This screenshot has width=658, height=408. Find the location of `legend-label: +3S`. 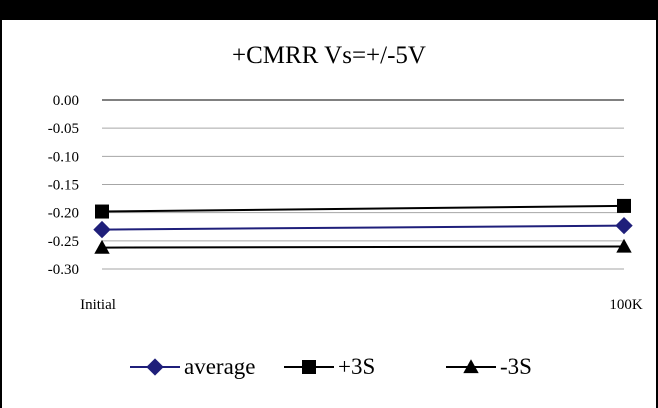

legend-label: +3S is located at coordinates (356, 366).